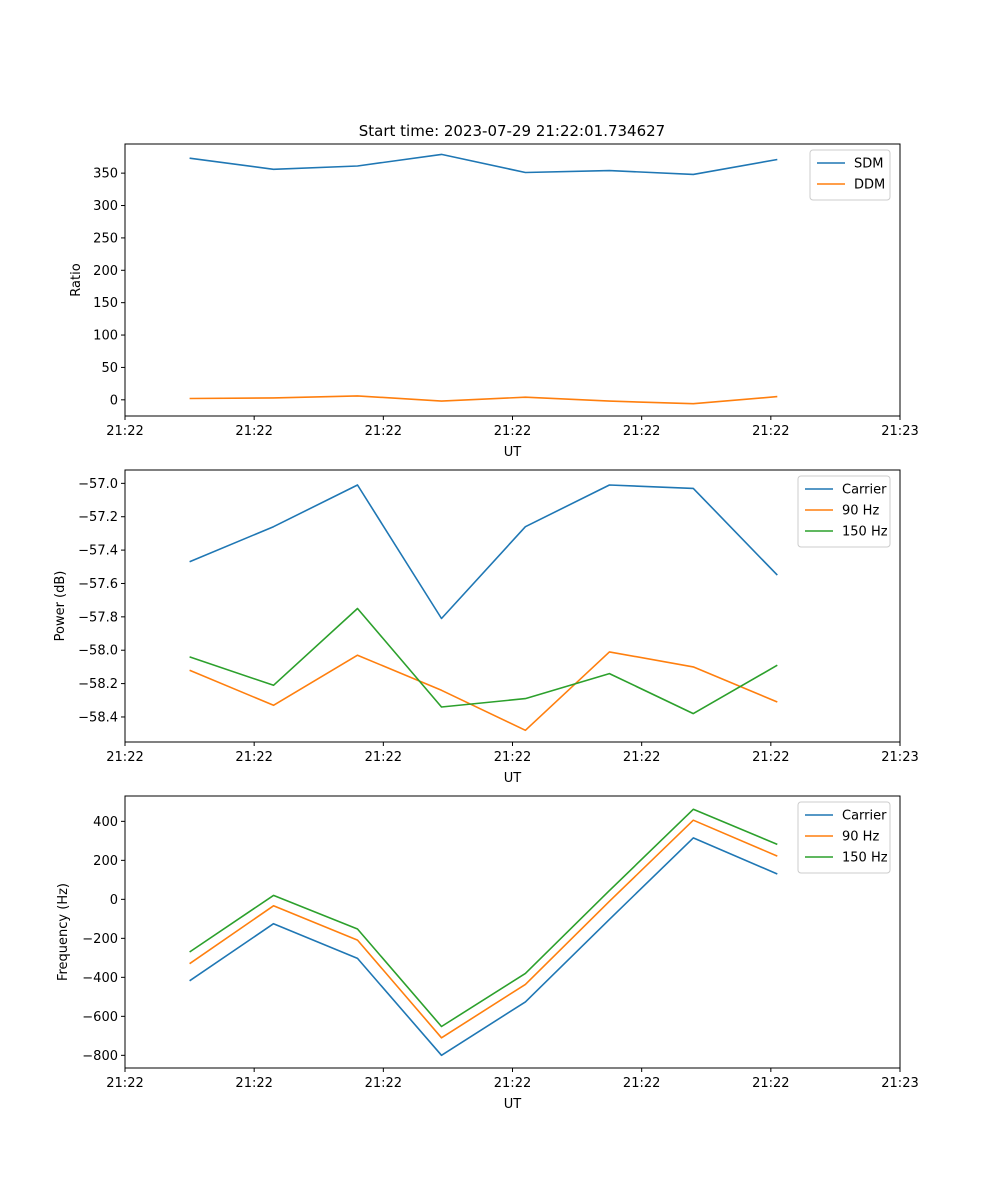 The image size is (1000, 1200). I want to click on y-tick-label: −800, so click(100, 1056).